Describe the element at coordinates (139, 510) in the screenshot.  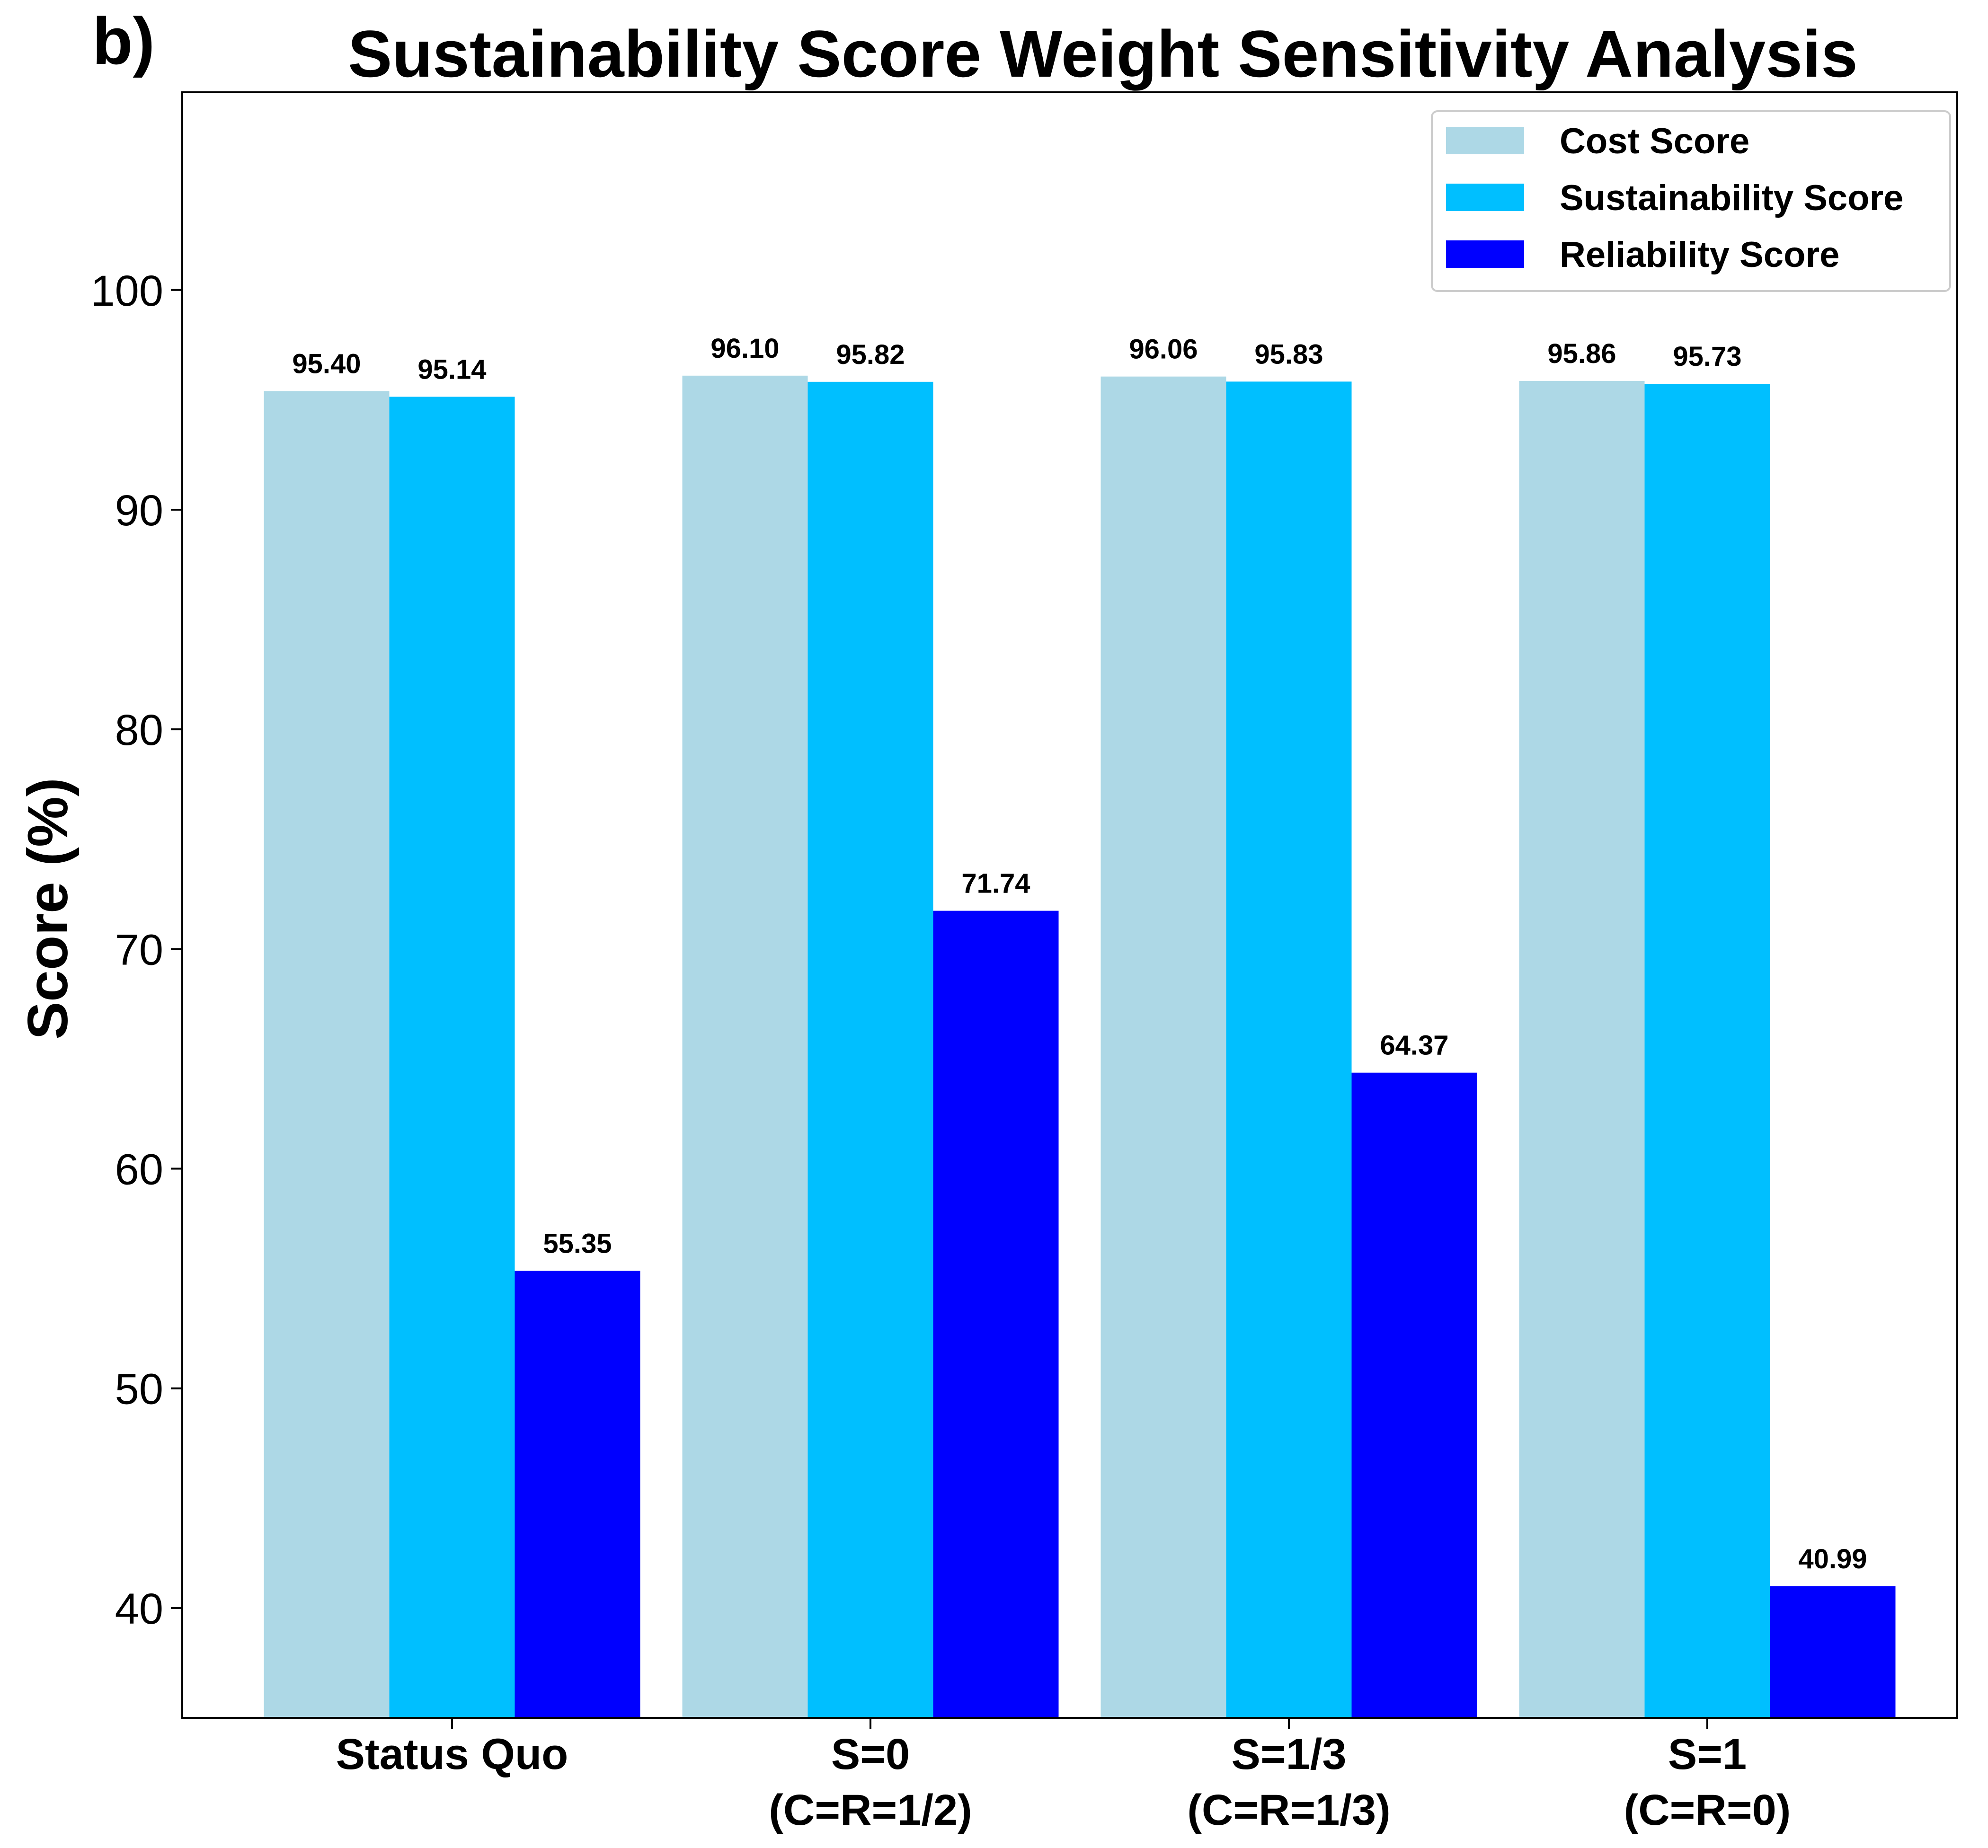
I see `y-tick-label: 90` at that location.